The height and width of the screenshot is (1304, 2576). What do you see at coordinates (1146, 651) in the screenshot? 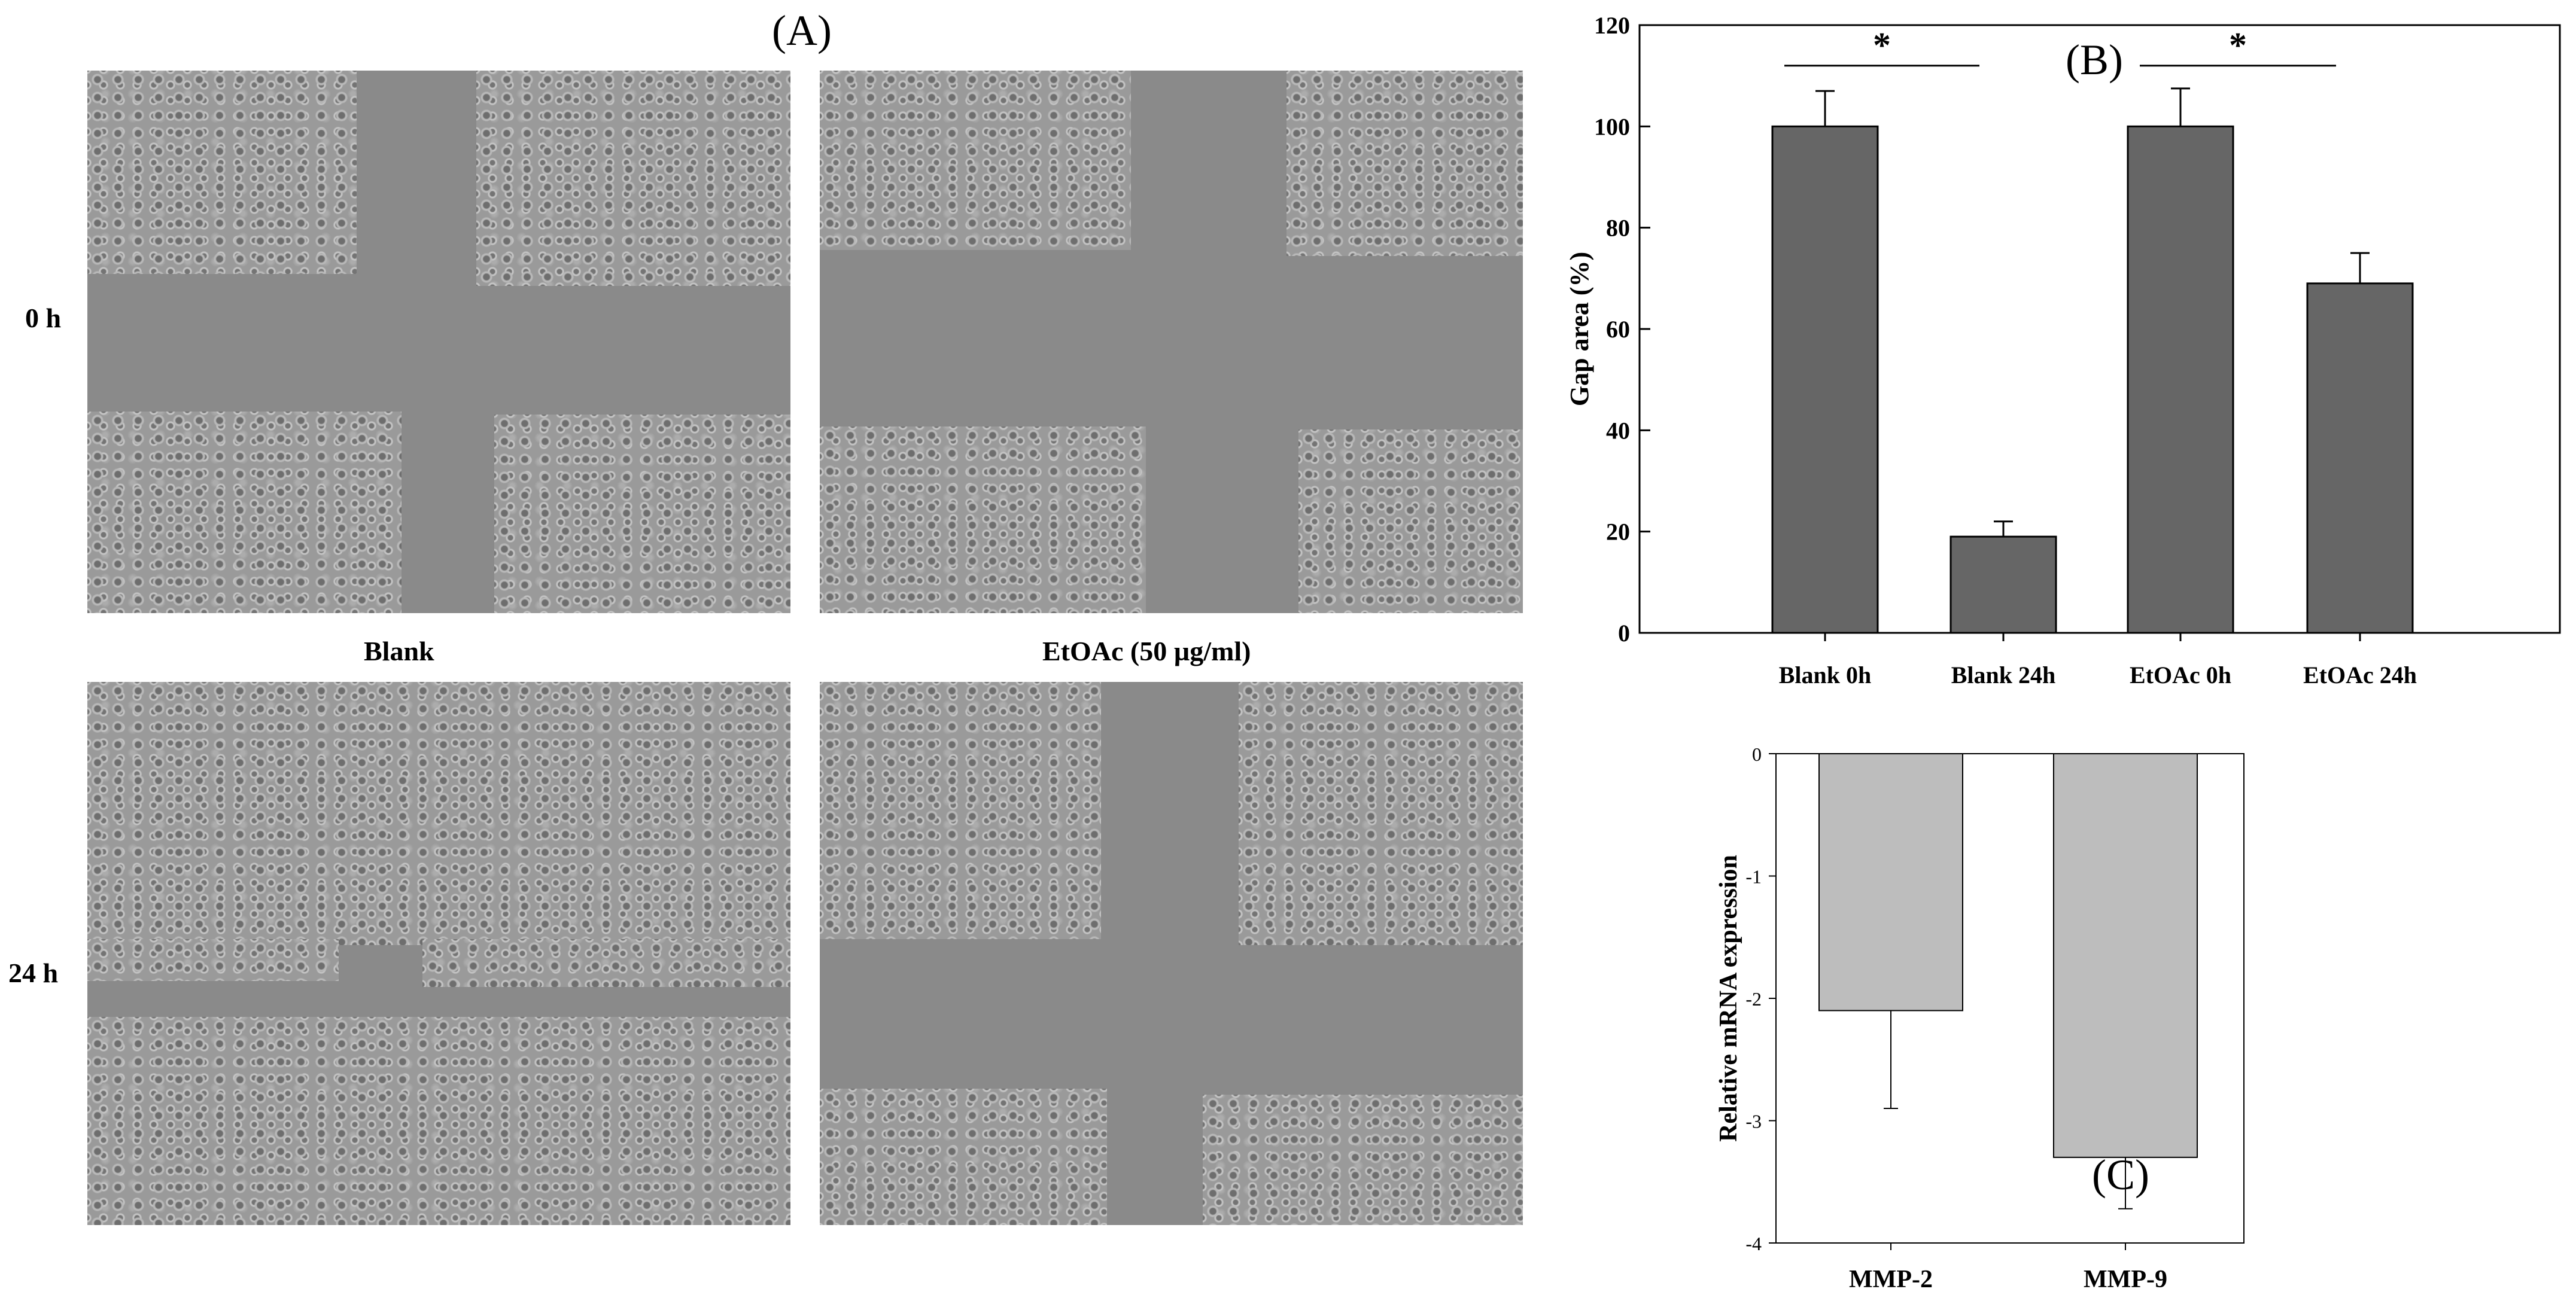
I see `column-label-etoac: EtOAc (50 µg/ml)` at bounding box center [1146, 651].